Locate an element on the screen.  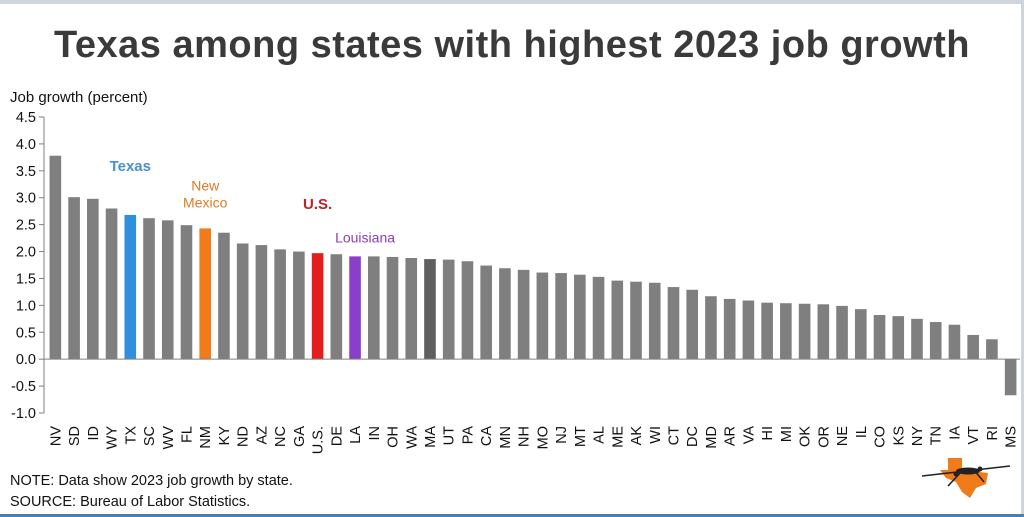
x-tick-label: SD is located at coordinates (75, 436).